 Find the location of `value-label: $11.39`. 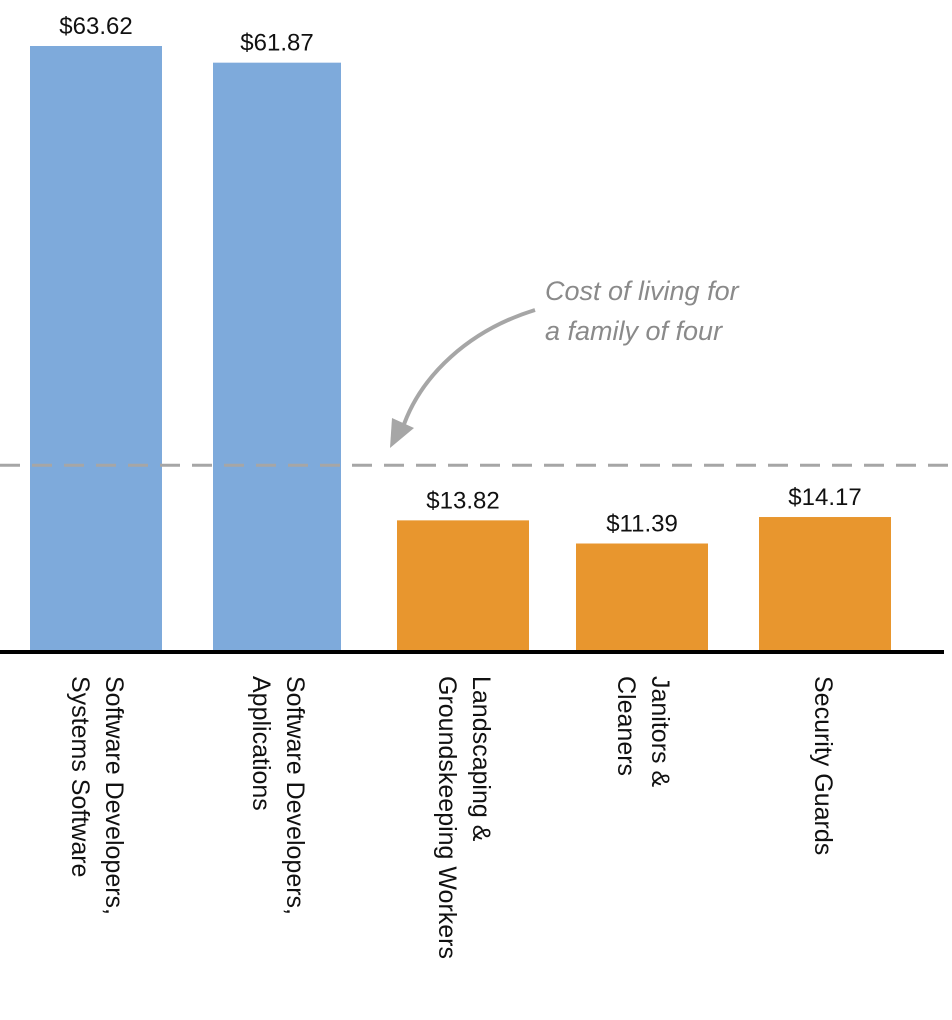

value-label: $11.39 is located at coordinates (642, 524).